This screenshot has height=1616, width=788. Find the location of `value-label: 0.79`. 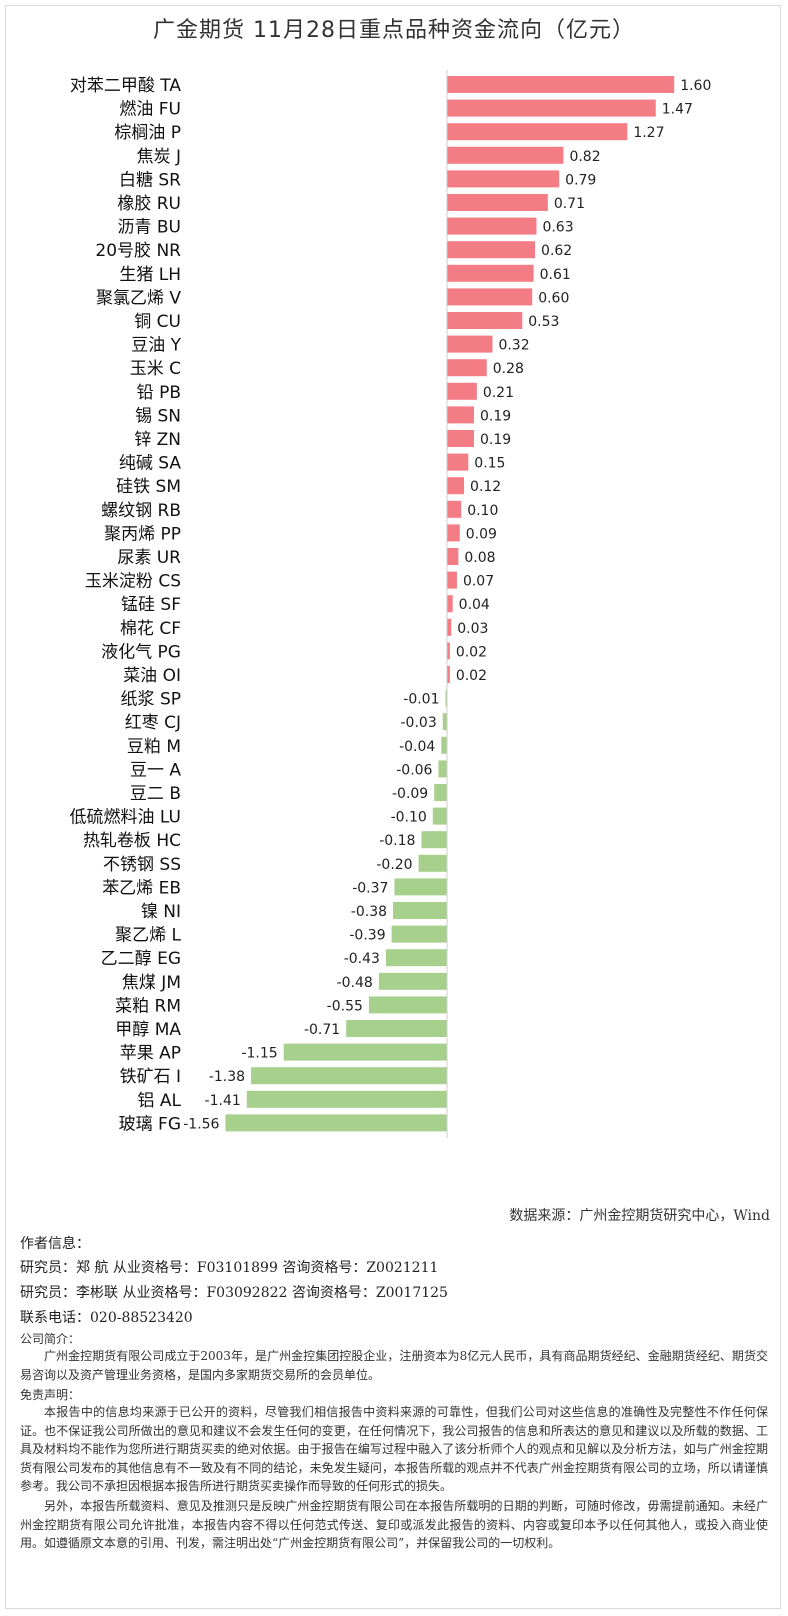

value-label: 0.79 is located at coordinates (580, 180).